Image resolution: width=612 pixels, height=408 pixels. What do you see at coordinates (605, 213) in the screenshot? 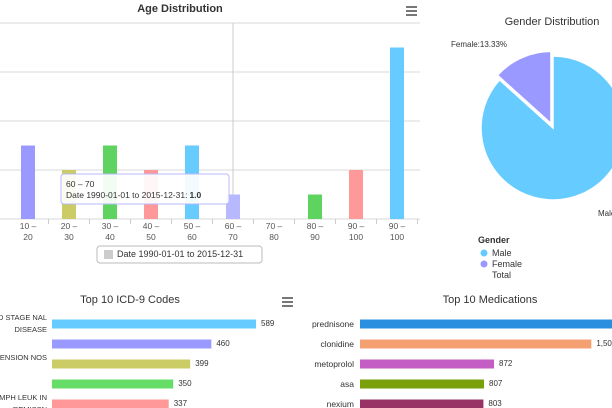
I see `data-label: Male:86.67%` at bounding box center [605, 213].